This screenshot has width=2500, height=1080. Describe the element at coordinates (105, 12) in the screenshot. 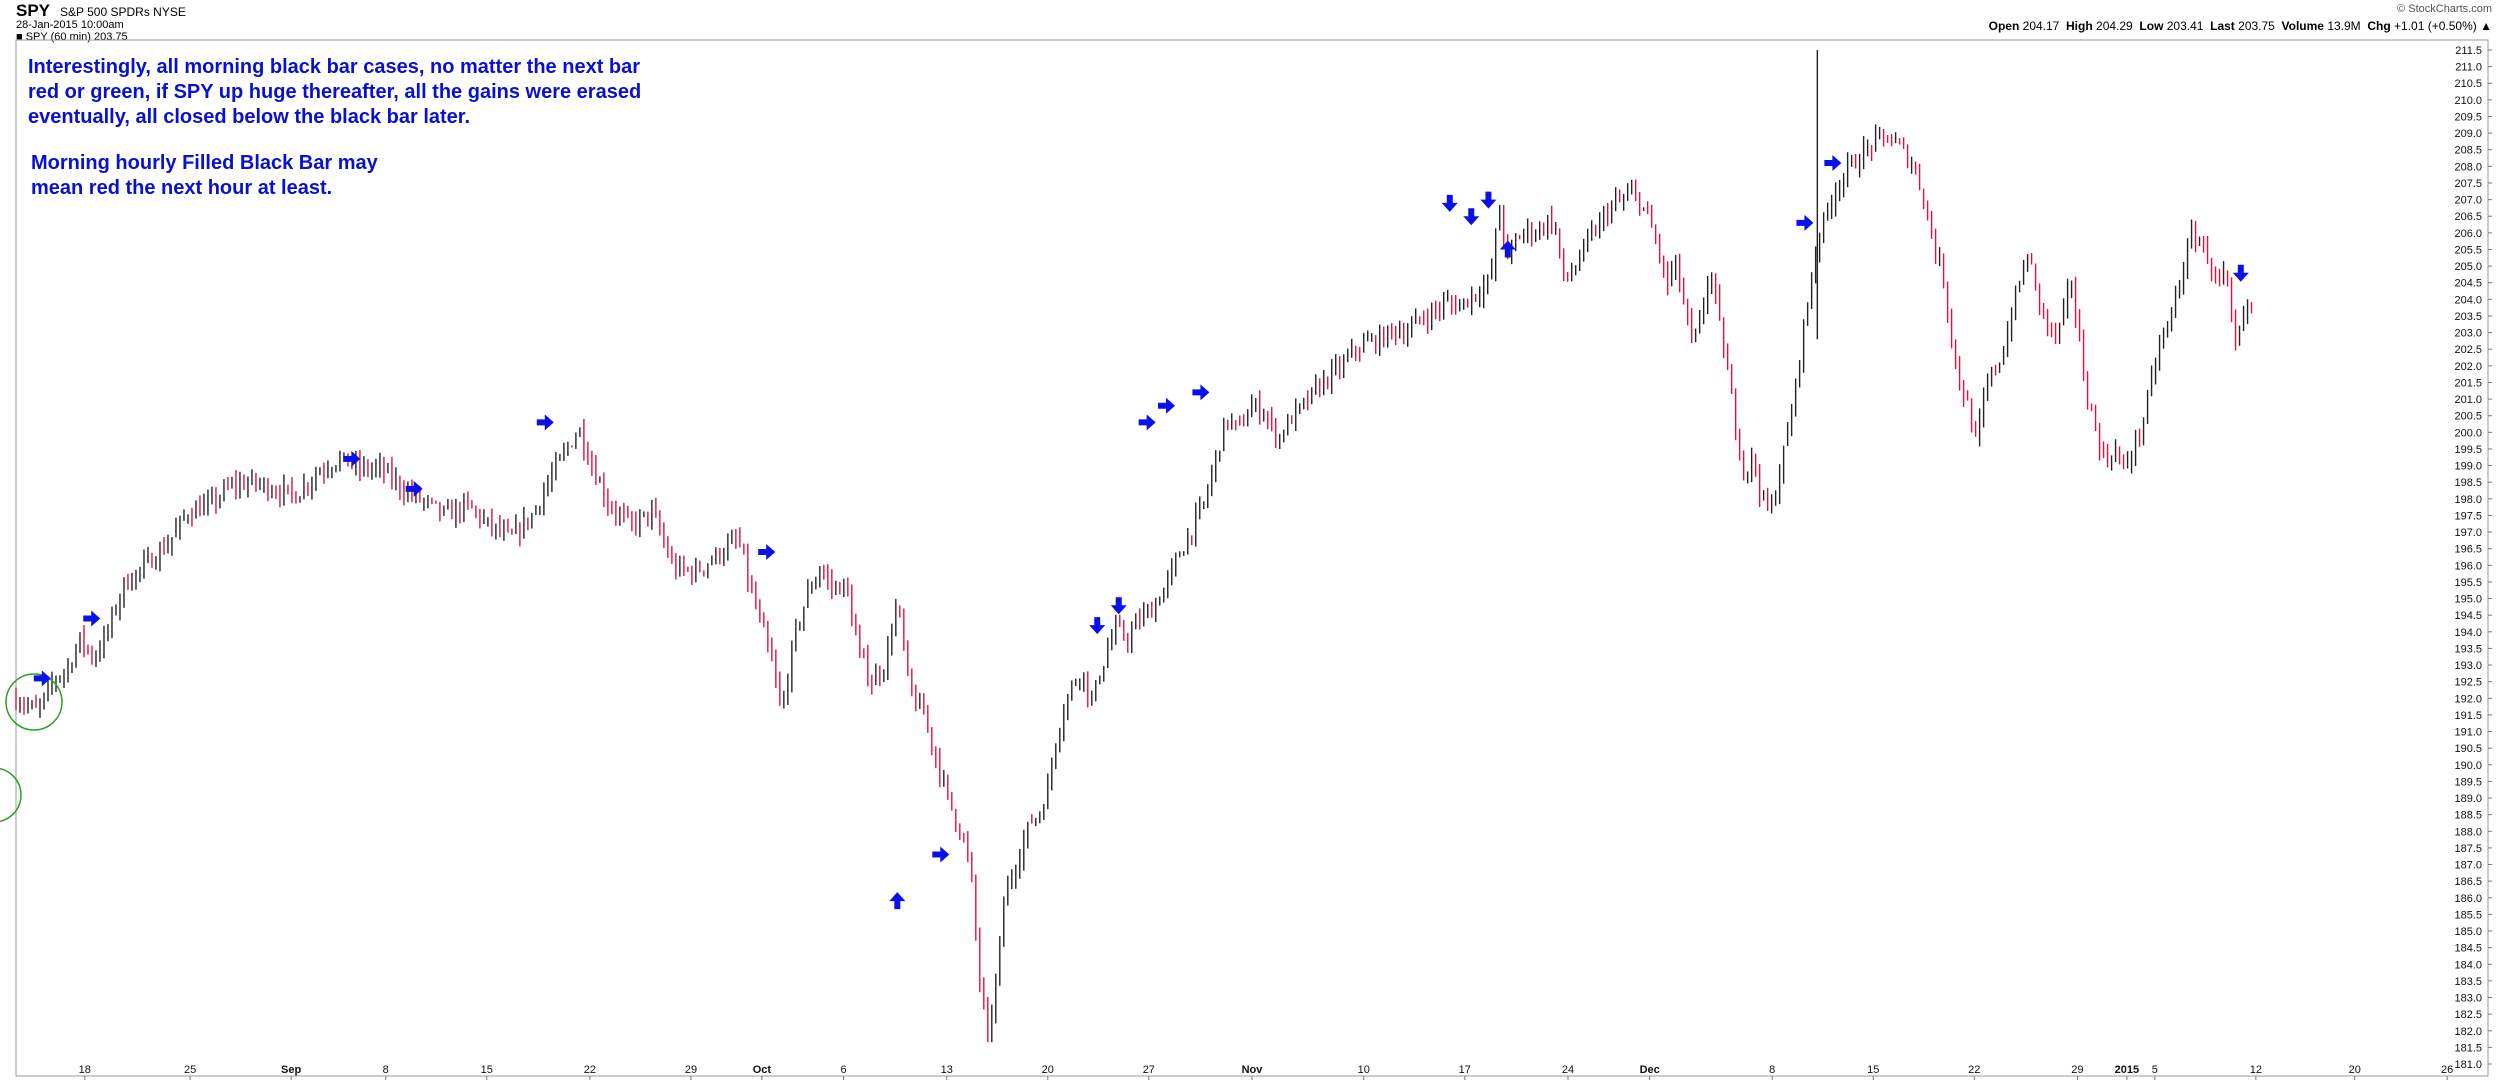

I see `security-name: S&P 500 SPDRs` at that location.